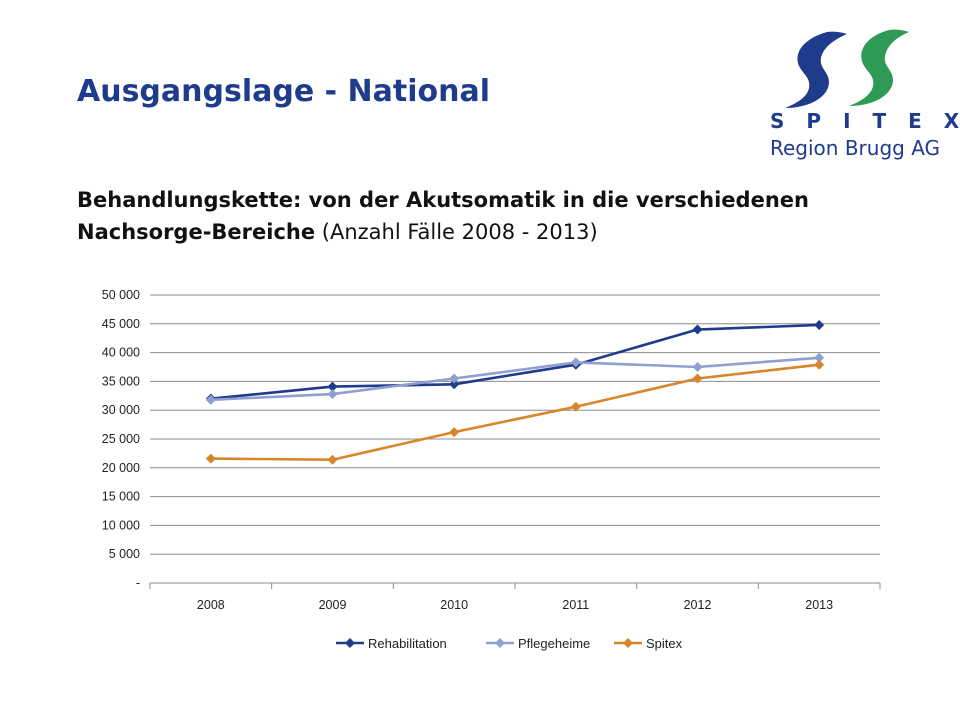 The height and width of the screenshot is (720, 960). What do you see at coordinates (211, 605) in the screenshot?
I see `x-tick-label: 2008` at bounding box center [211, 605].